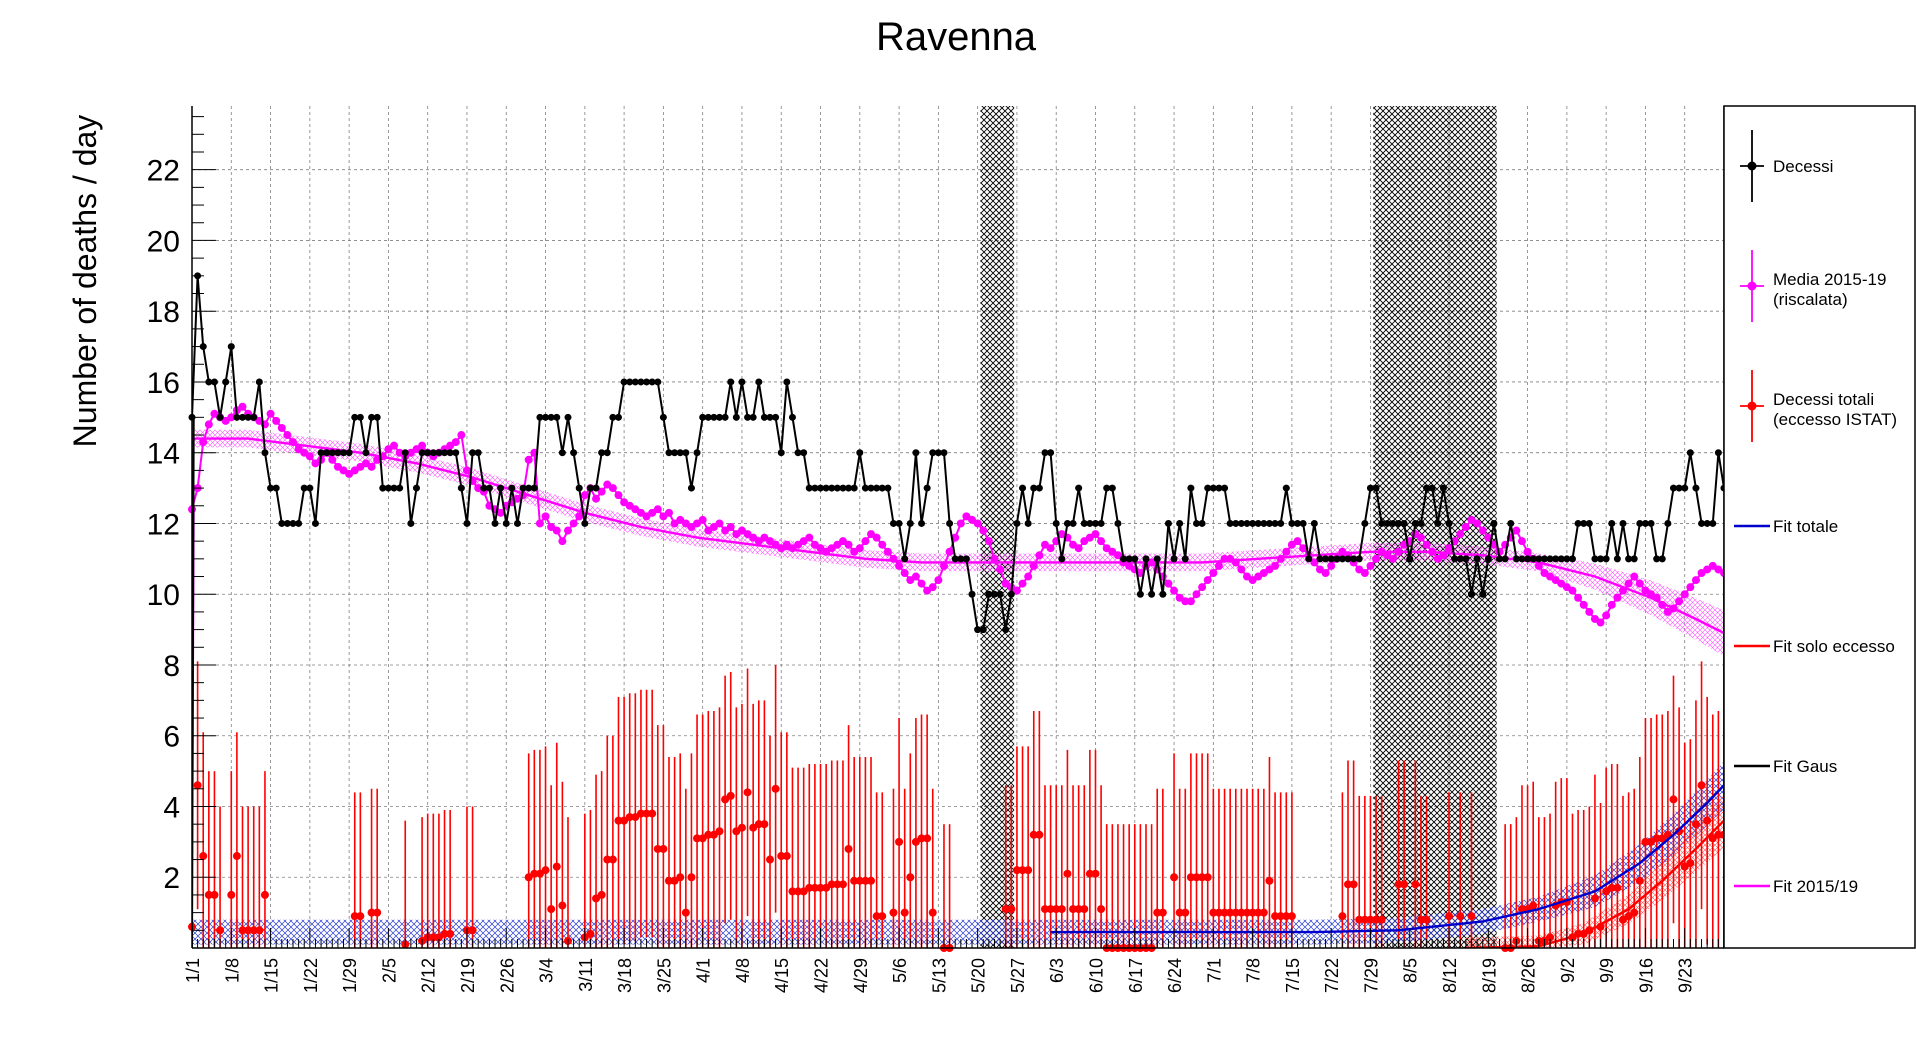  I want to click on legend-label-line: (riscalata), so click(1810, 299).